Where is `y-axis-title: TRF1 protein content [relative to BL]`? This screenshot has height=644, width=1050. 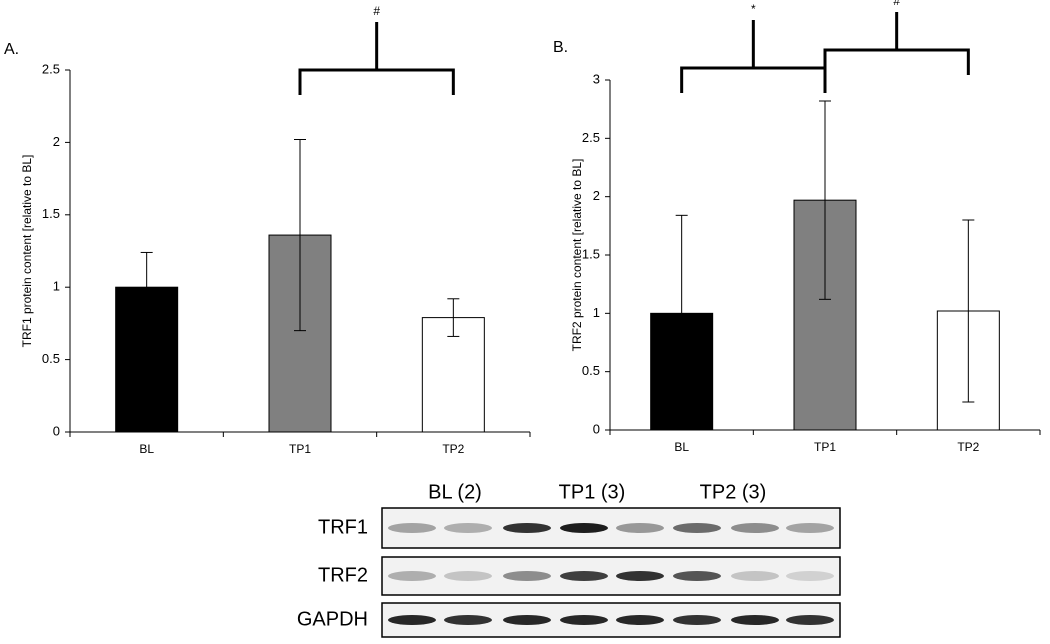
y-axis-title: TRF1 protein content [relative to BL] is located at coordinates (27, 251).